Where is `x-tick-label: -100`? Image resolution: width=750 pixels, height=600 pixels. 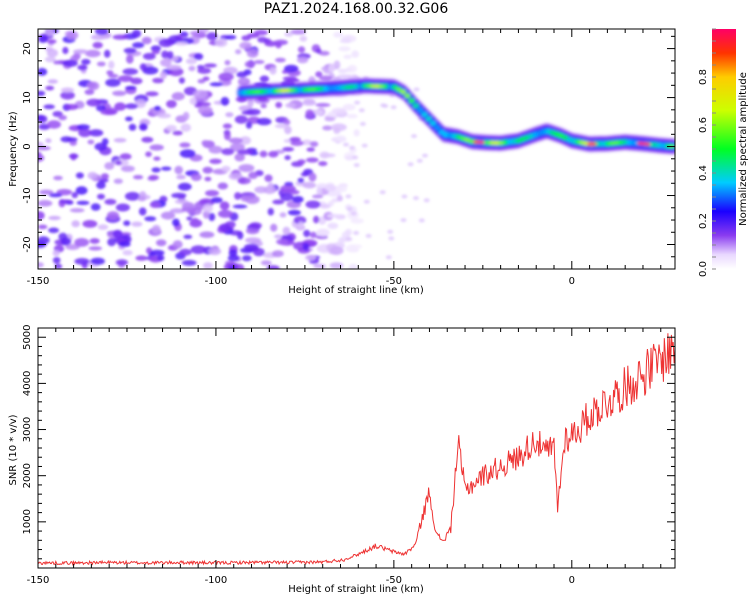 x-tick-label: -100 is located at coordinates (216, 580).